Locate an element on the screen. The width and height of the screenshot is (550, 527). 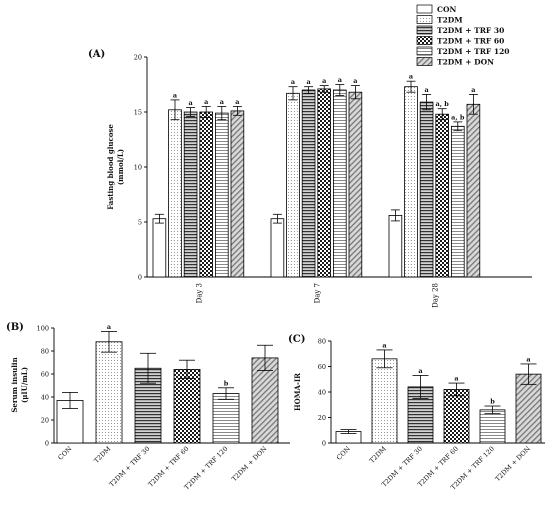
legend-item: T2DM is located at coordinates (439, 20).